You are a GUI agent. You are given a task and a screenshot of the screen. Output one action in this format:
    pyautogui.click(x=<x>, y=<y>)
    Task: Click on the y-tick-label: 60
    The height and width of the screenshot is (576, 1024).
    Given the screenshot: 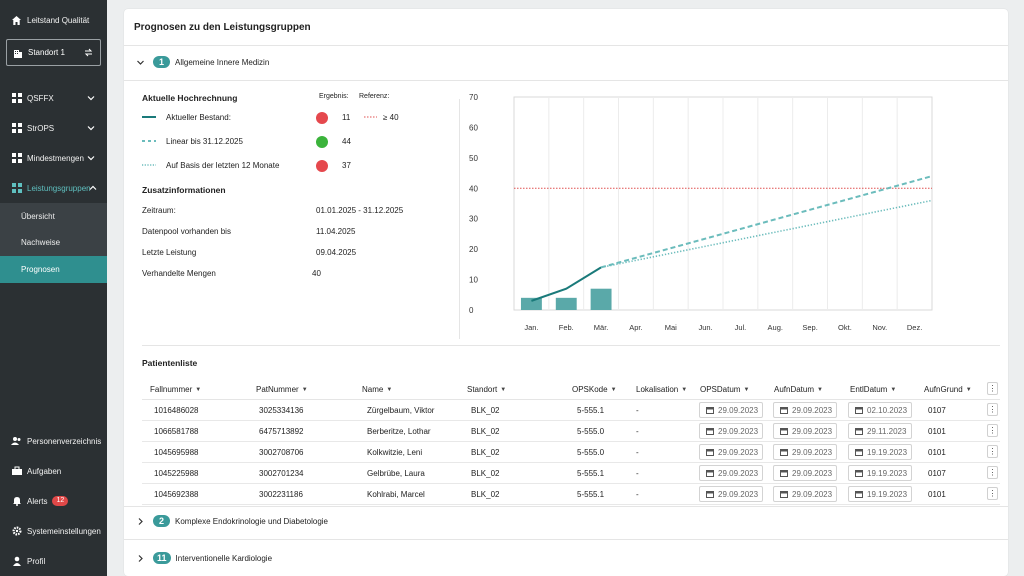 What is the action you would take?
    pyautogui.click(x=473, y=127)
    